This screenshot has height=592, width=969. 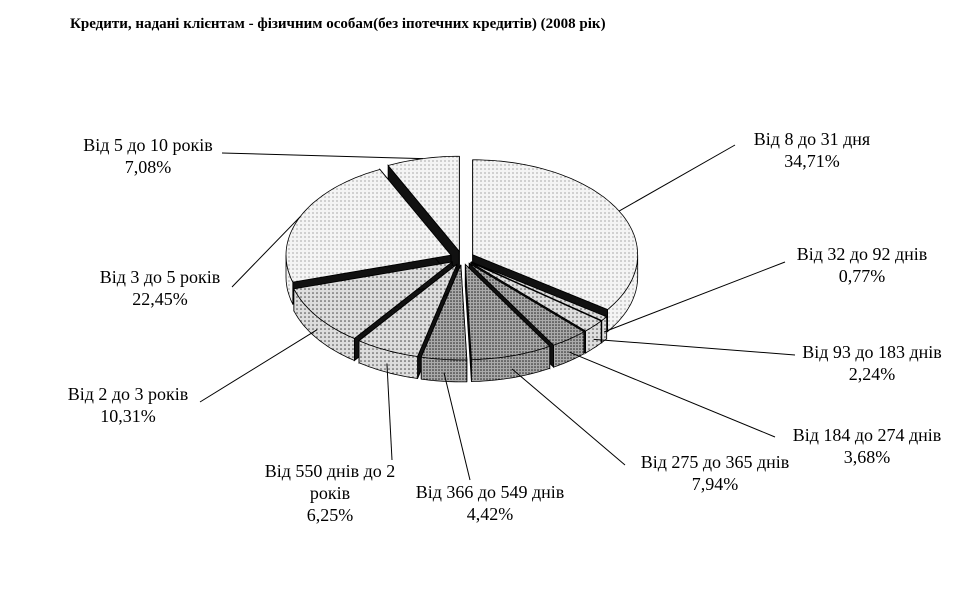 I want to click on slice-value-label: 6,25%, so click(x=330, y=515).